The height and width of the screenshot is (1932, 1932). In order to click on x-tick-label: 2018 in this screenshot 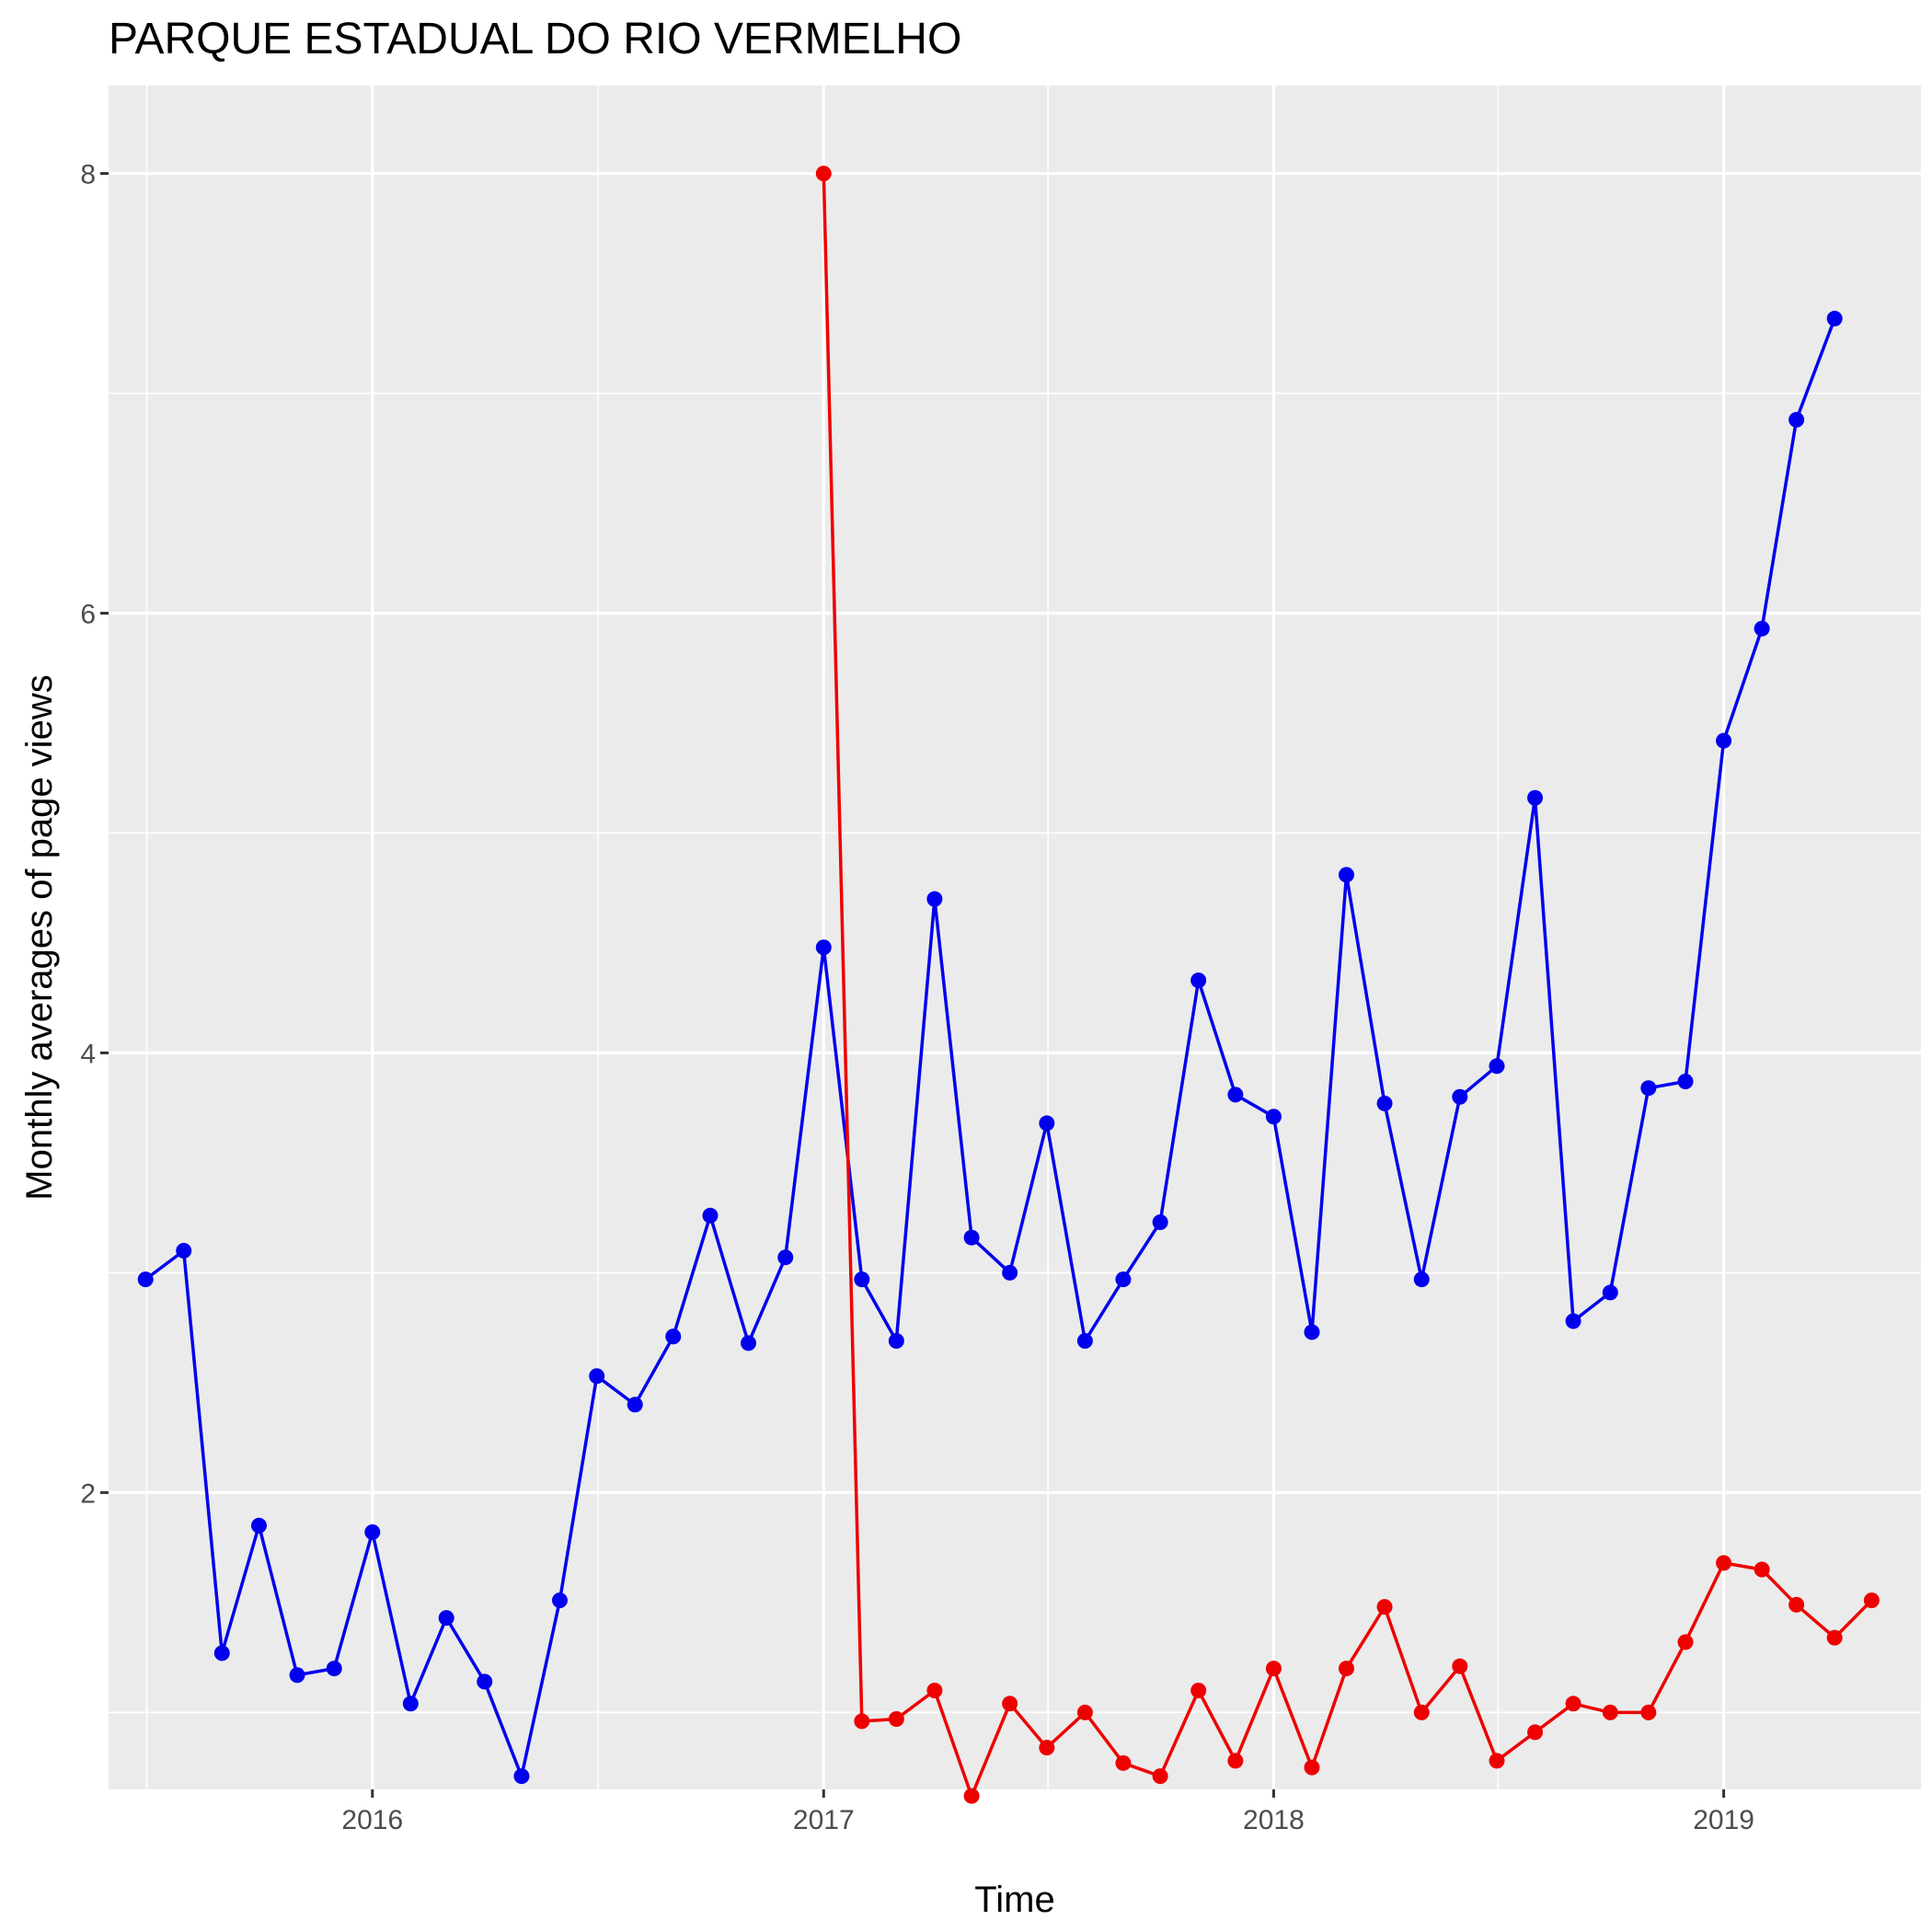, I will do `click(1274, 1820)`.